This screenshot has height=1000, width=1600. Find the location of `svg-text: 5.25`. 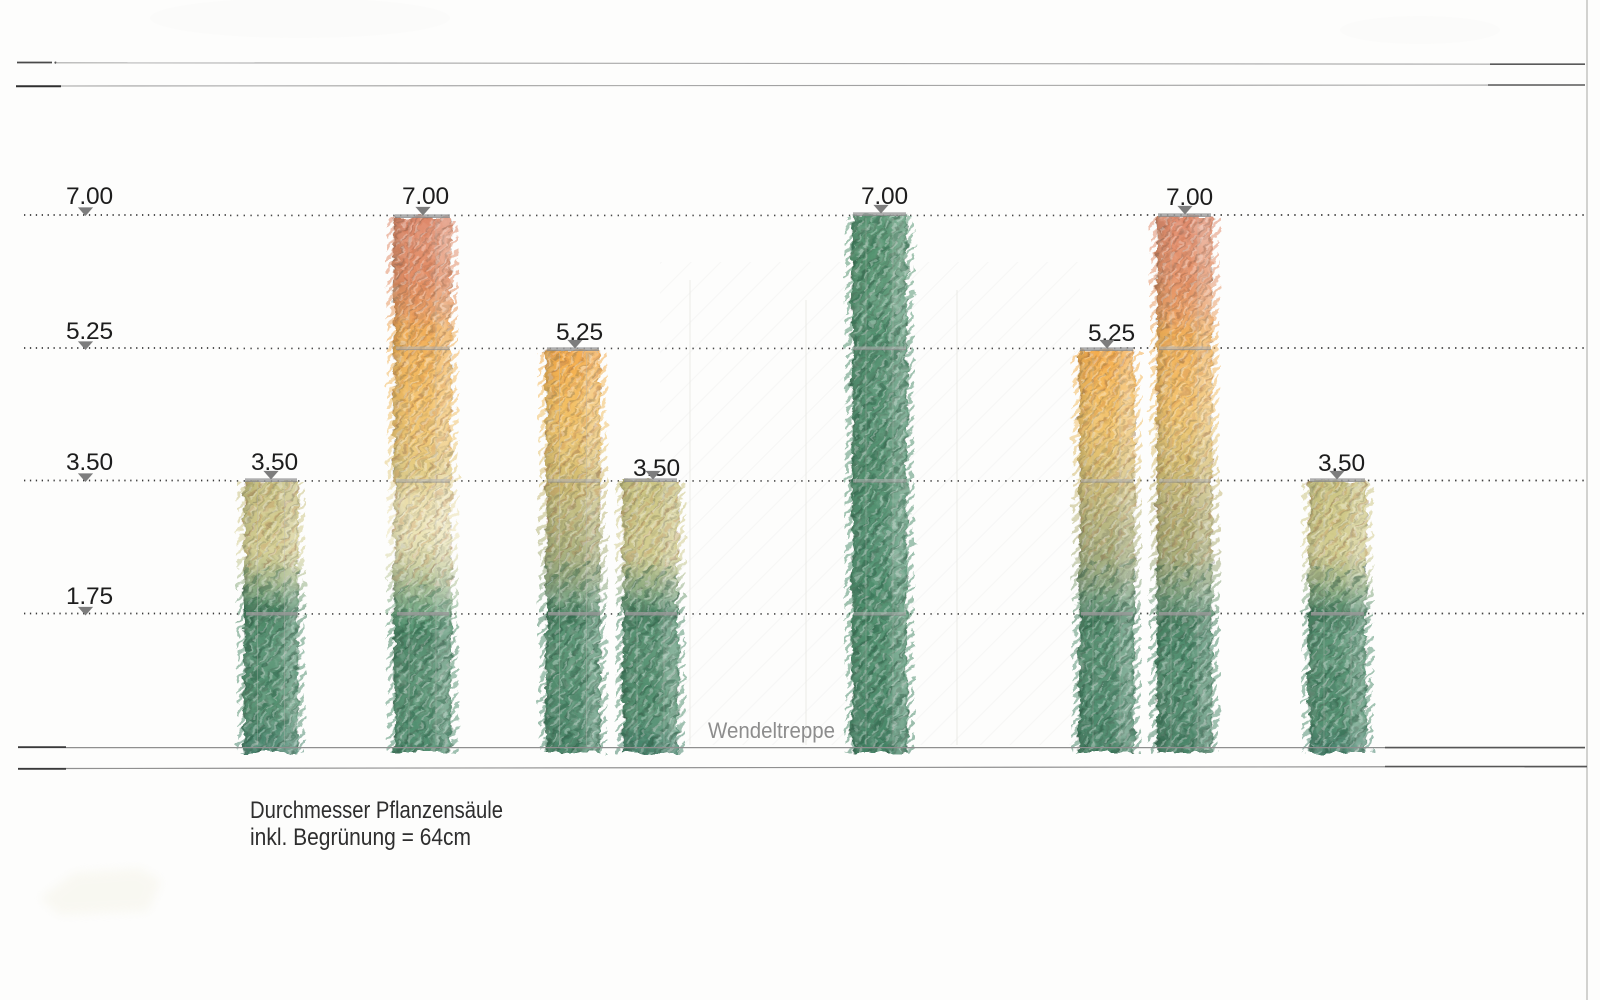

svg-text: 5.25 is located at coordinates (89, 331).